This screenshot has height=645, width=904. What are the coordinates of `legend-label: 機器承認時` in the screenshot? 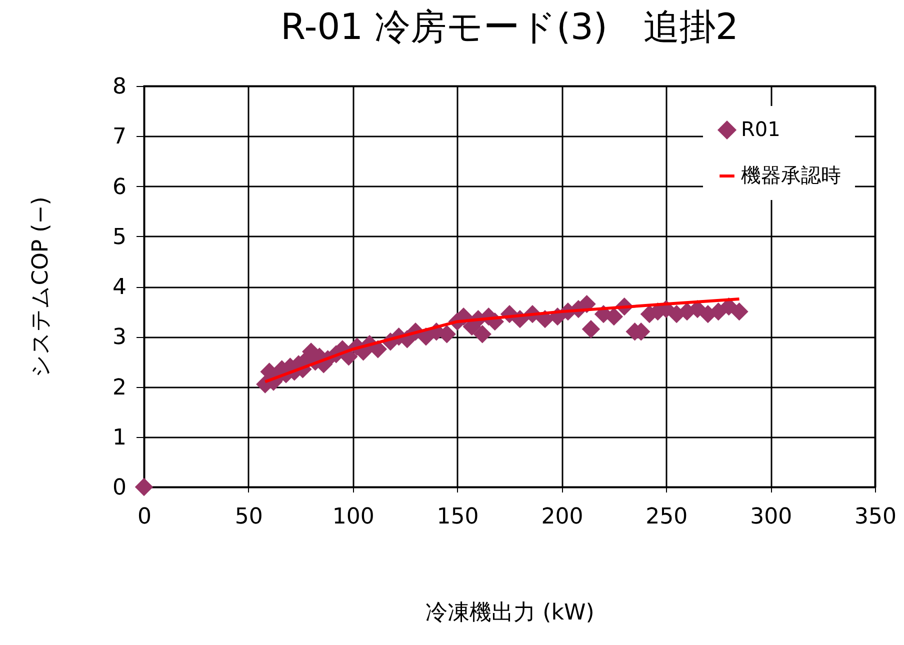 It's located at (791, 175).